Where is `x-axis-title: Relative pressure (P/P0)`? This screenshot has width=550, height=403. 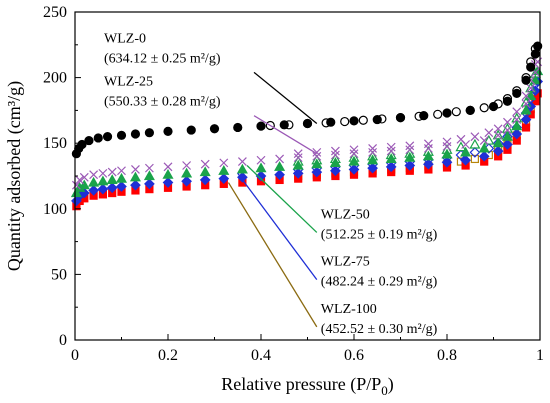 x-axis-title: Relative pressure (P/P0) is located at coordinates (307, 386).